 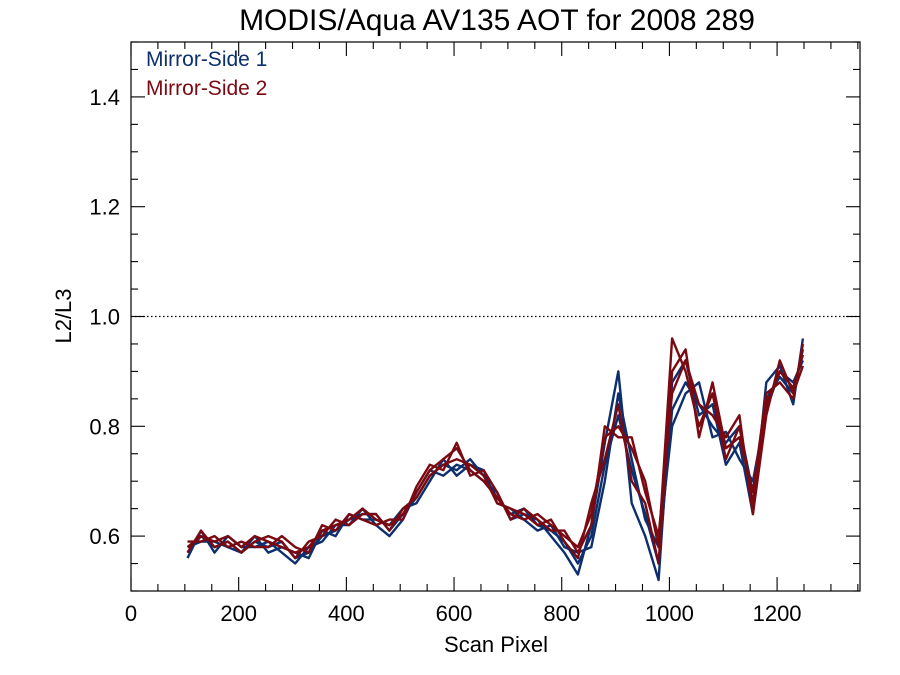 I want to click on legend-series-2: Mirror-Side 2, so click(x=206, y=88).